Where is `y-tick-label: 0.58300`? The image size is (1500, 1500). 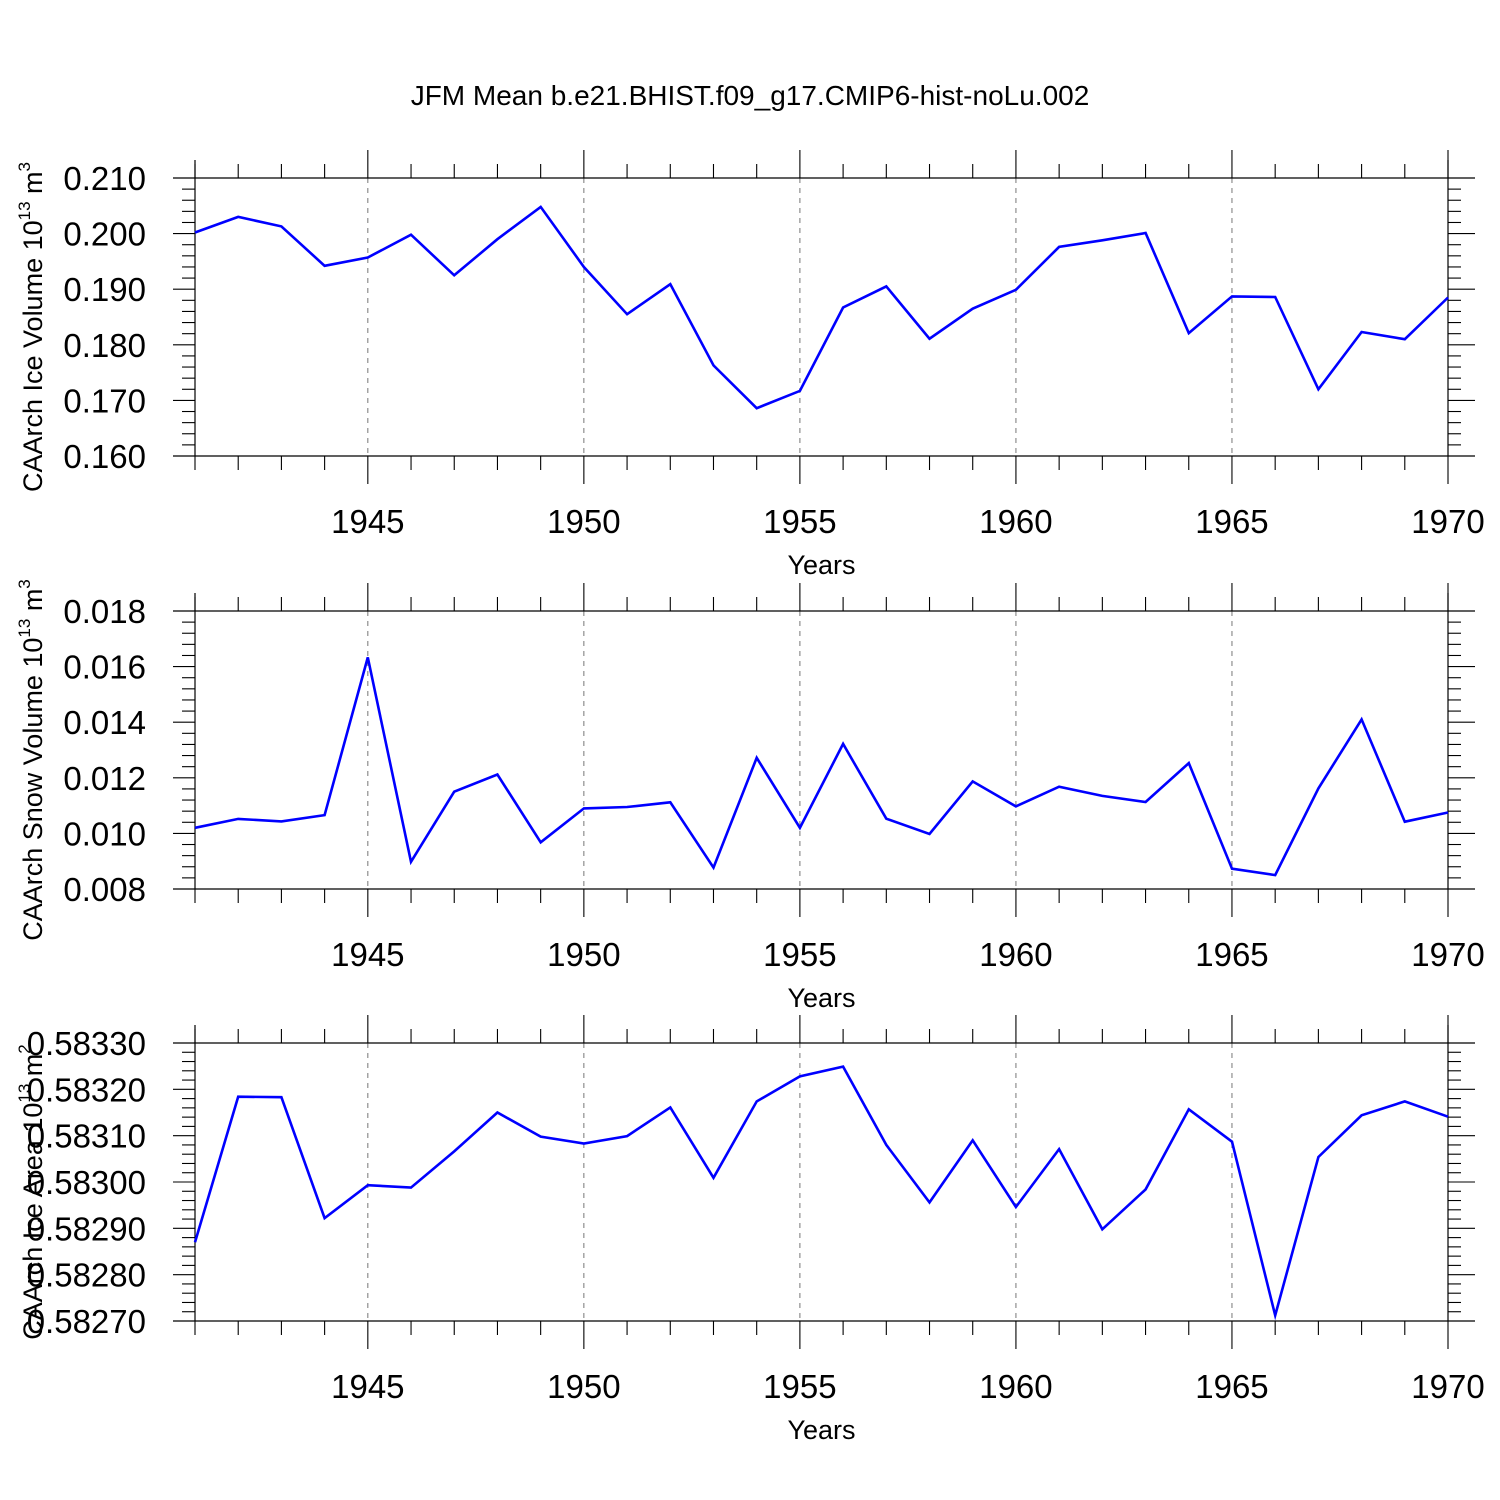
y-tick-label: 0.58300 is located at coordinates (86, 1182).